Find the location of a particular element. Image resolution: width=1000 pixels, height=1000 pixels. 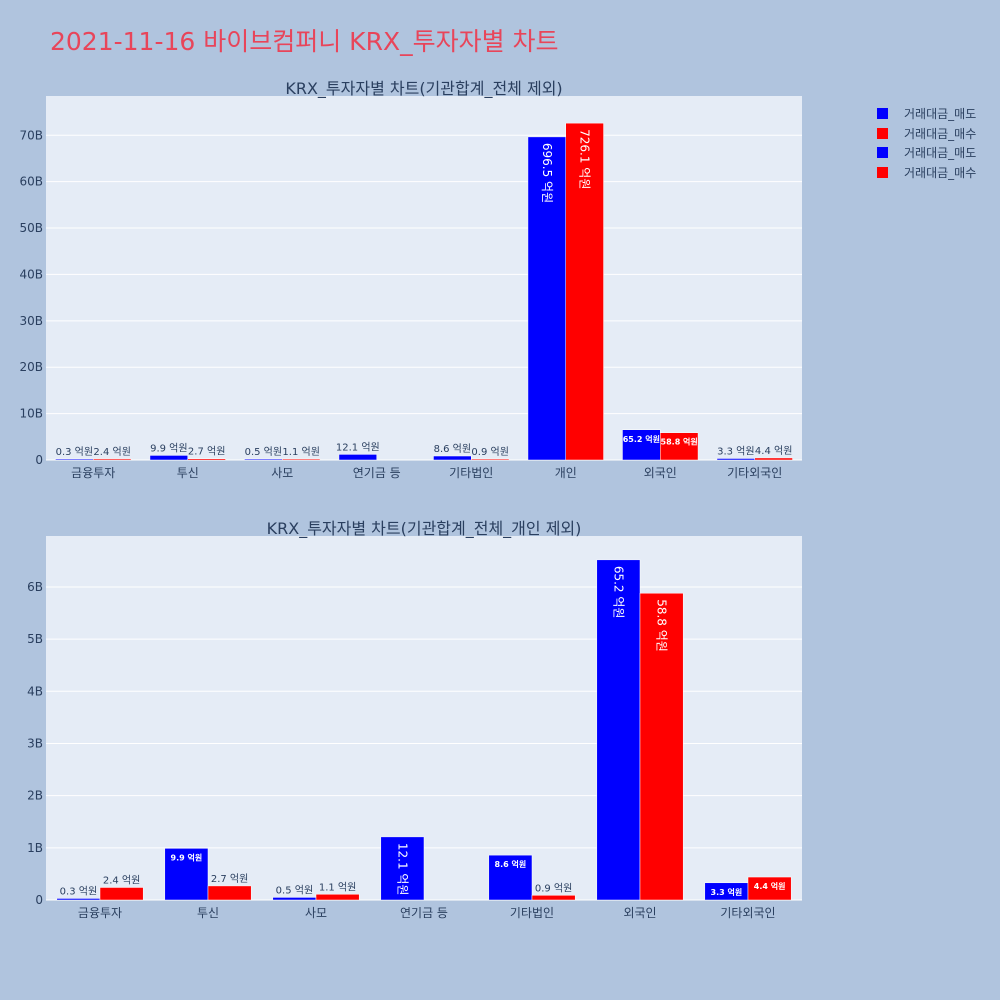

y-tick-label: 30B is located at coordinates (31, 321).